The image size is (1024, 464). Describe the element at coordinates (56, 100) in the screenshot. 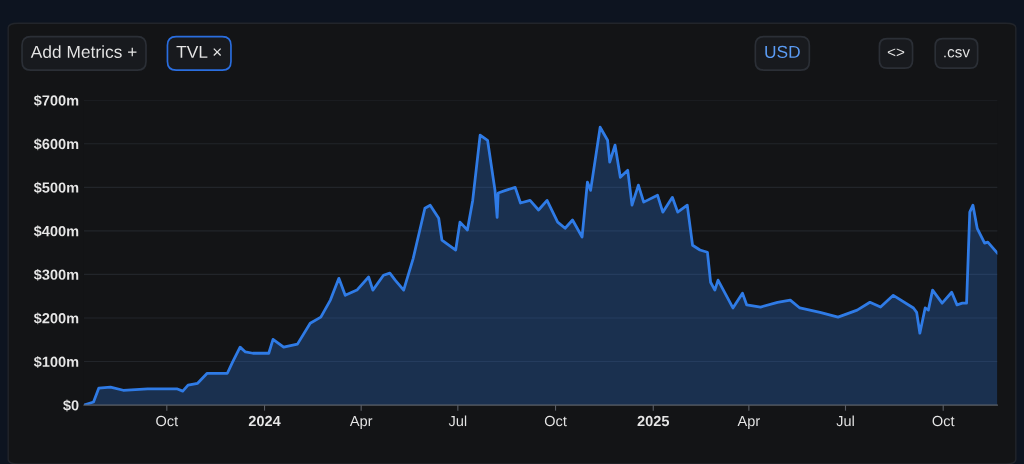

I see `y-tick-label: $700m` at that location.